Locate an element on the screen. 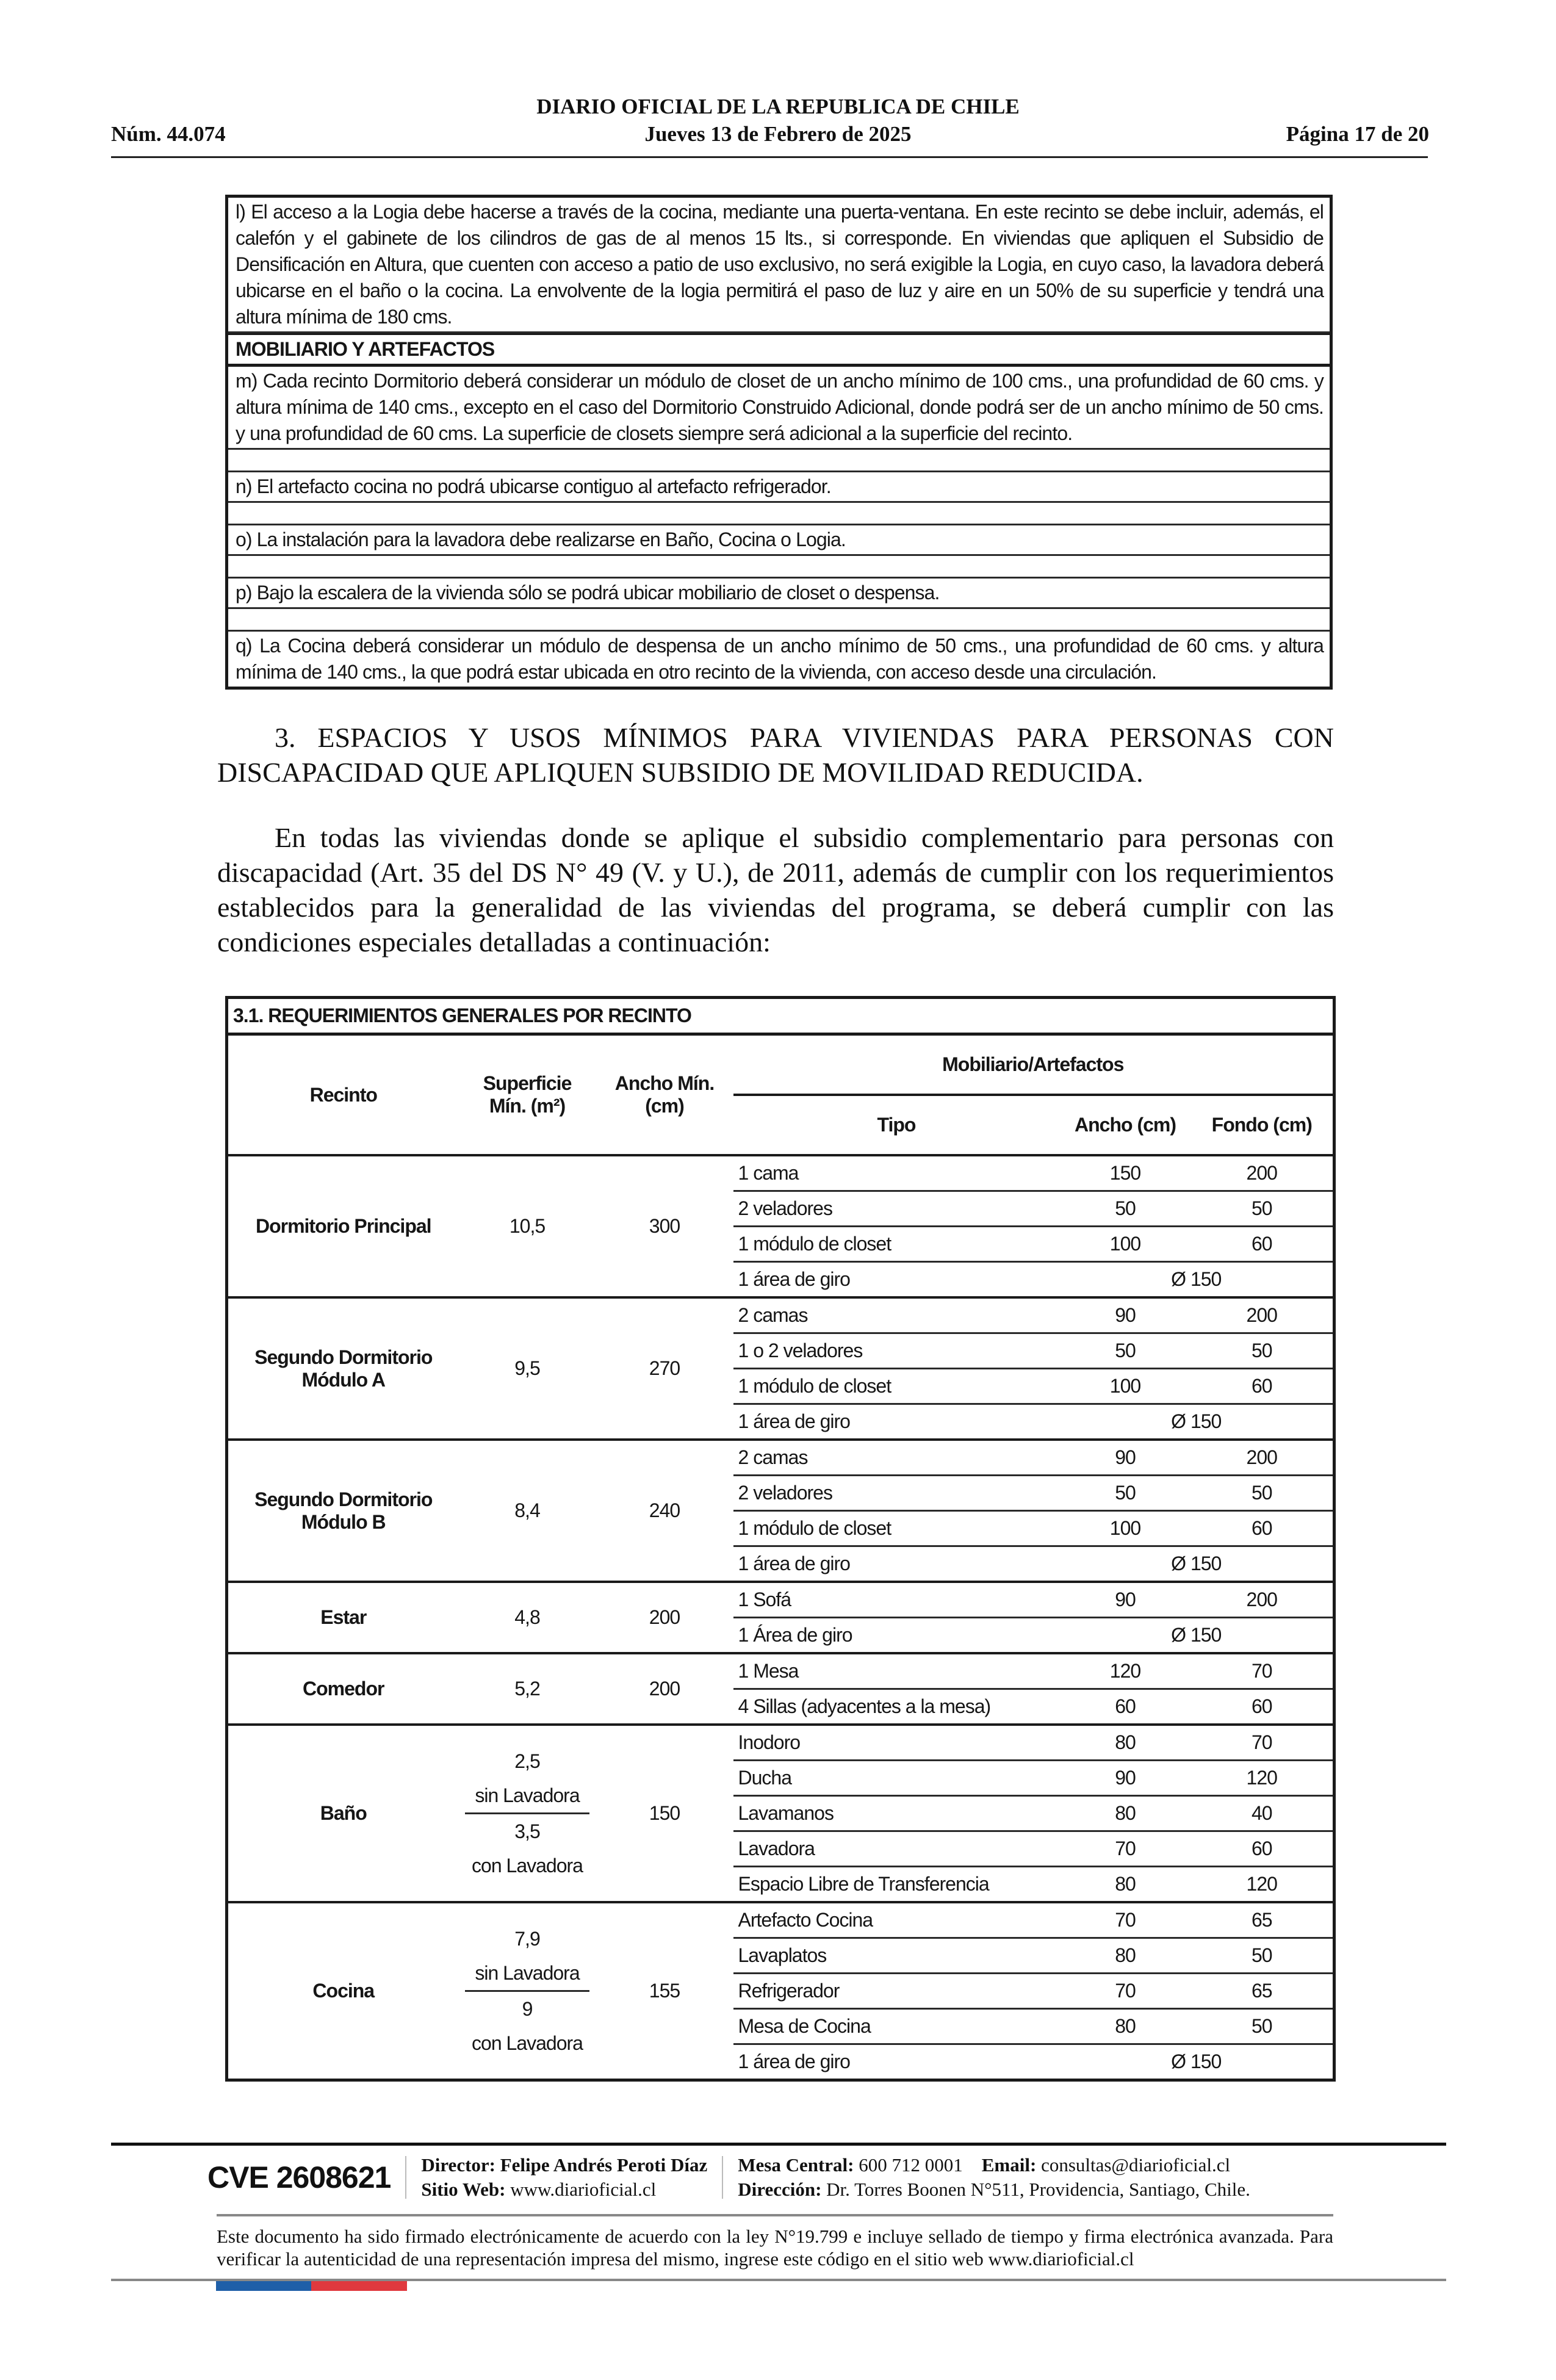 The image size is (1556, 2380). item-tipo: Lavaplatos is located at coordinates (897, 1956).